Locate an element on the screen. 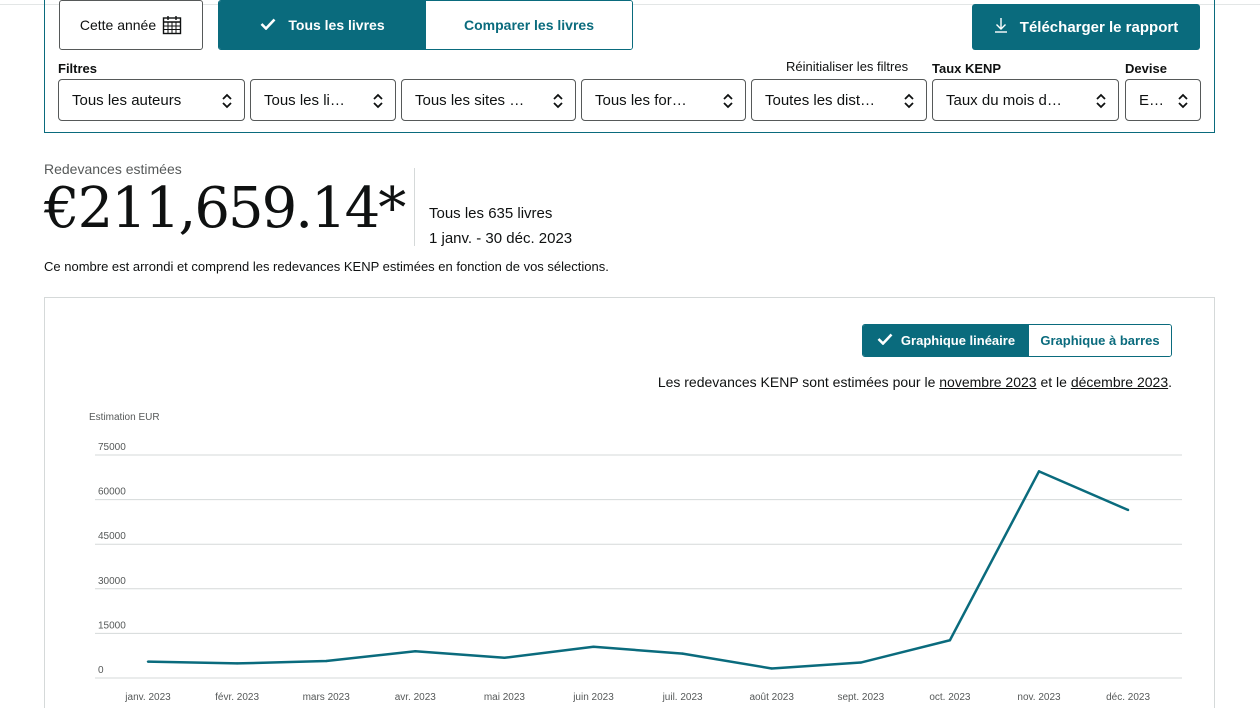 Image resolution: width=1260 pixels, height=708 pixels. download-report-label: Télécharger le rapport is located at coordinates (1099, 27).